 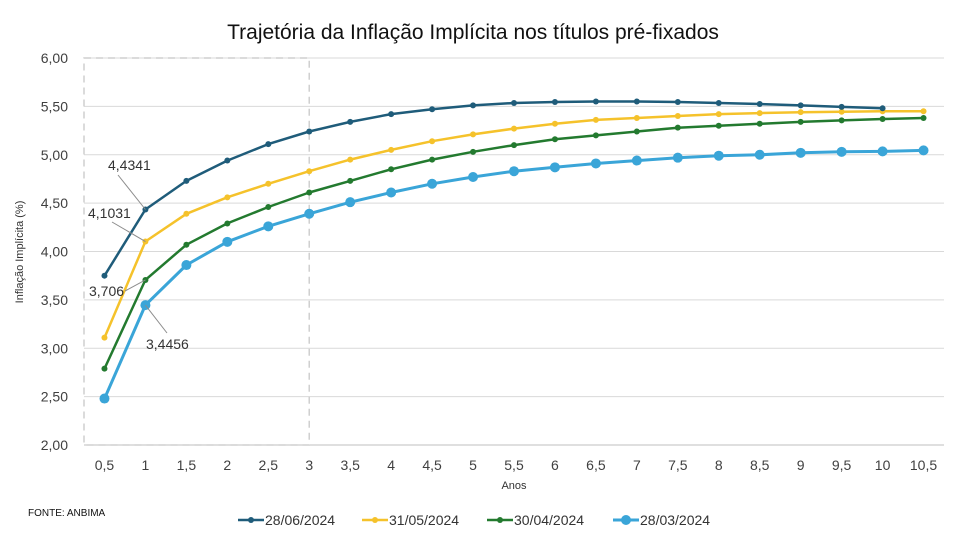 I want to click on x-tick-label: 6, so click(x=555, y=465).